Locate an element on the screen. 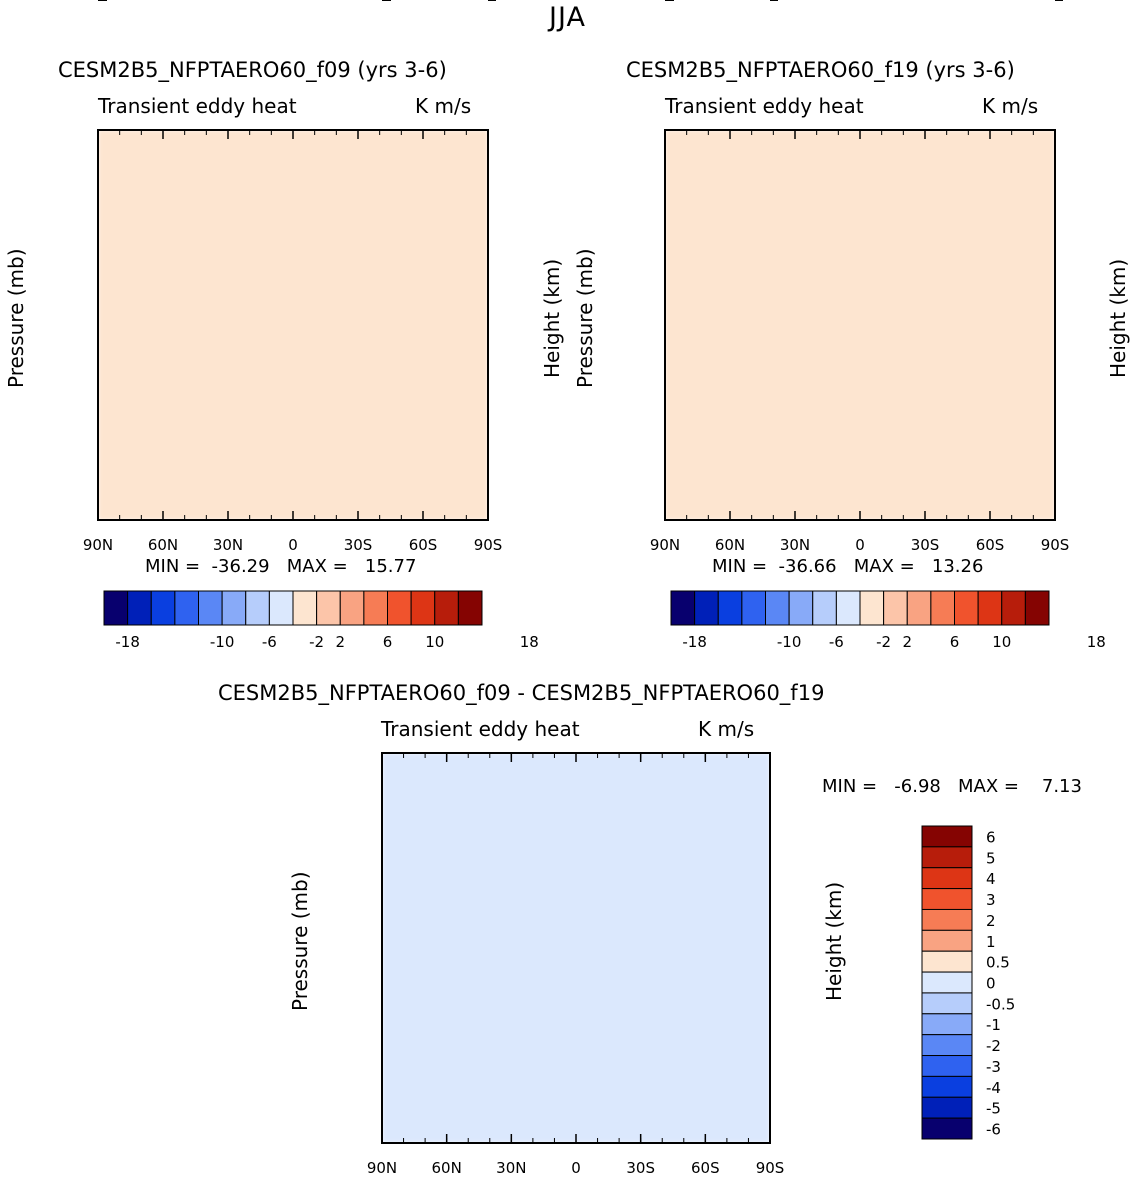 The width and height of the screenshot is (1135, 1181). panel-f19-colorbar-label: -6 is located at coordinates (836, 642).